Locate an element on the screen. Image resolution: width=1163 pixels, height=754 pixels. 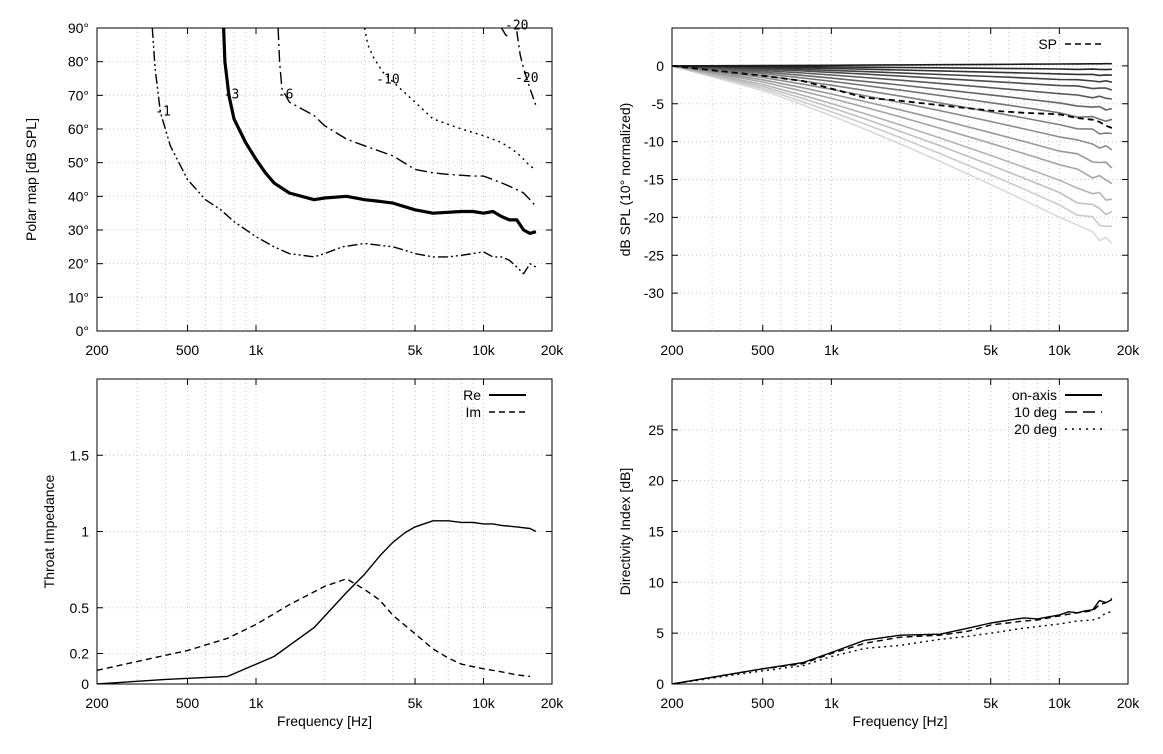
series-line-Im is located at coordinates (314, 628).